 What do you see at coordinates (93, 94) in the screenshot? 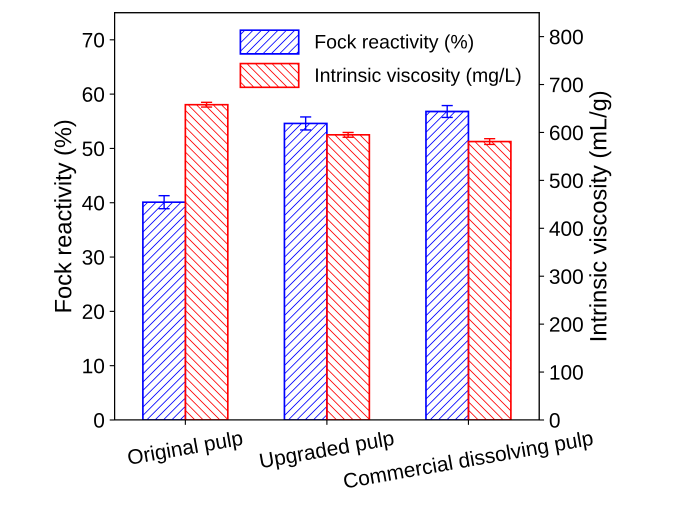
I see `y-tick-label: 60` at bounding box center [93, 94].